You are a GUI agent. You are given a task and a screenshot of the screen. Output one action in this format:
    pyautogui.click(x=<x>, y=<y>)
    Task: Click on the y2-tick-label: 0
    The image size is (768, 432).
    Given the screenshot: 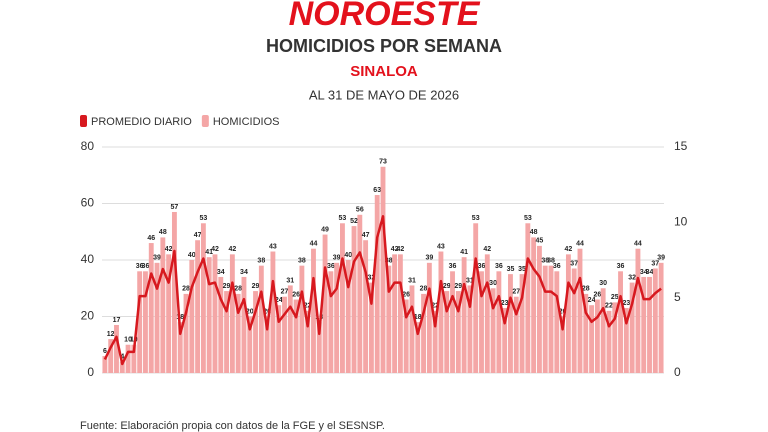 What is the action you would take?
    pyautogui.click(x=677, y=372)
    